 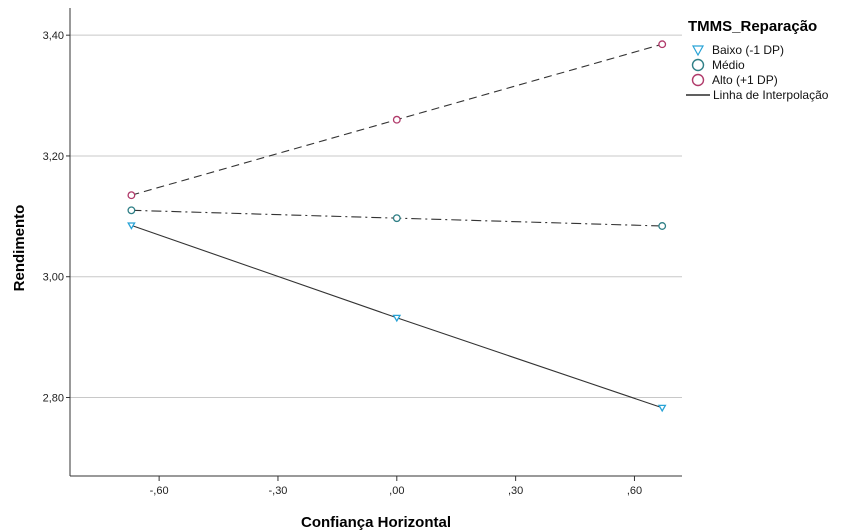 What do you see at coordinates (728, 65) in the screenshot?
I see `legend-label: Médio` at bounding box center [728, 65].